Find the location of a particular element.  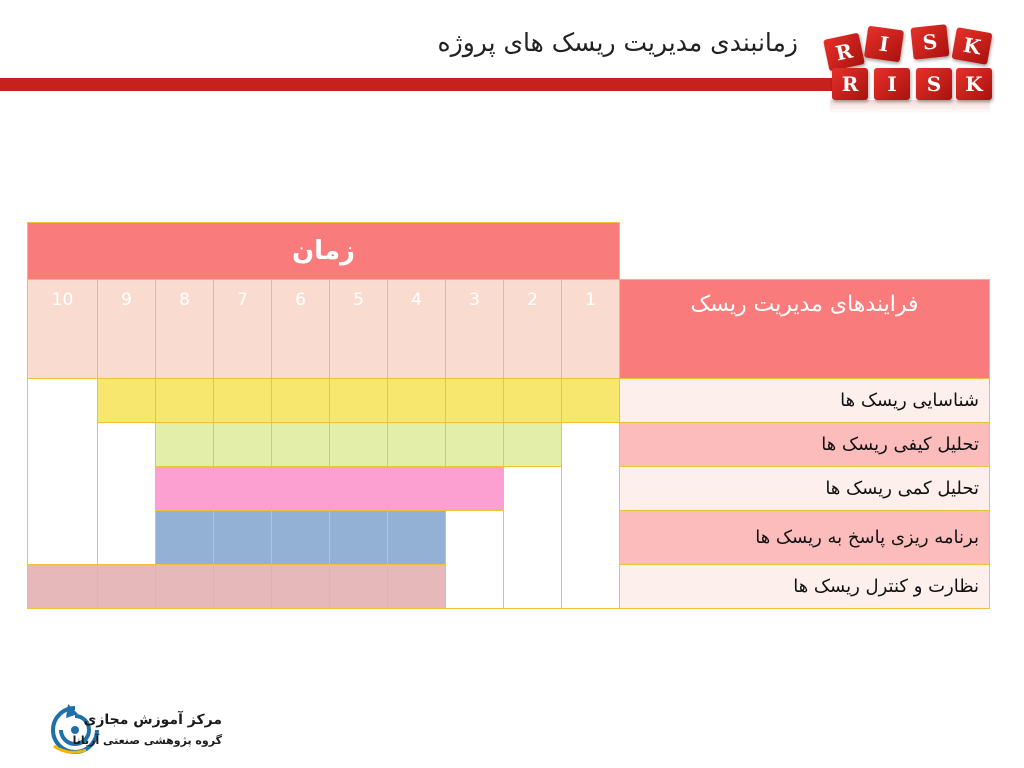

die-bottom-3: S is located at coordinates (934, 84).